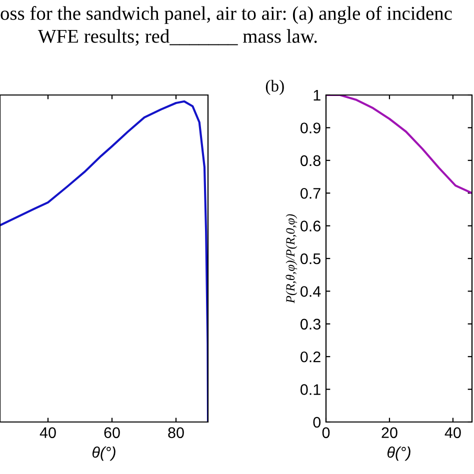  What do you see at coordinates (310, 389) in the screenshot?
I see `y-tick-label: 0.1` at bounding box center [310, 389].